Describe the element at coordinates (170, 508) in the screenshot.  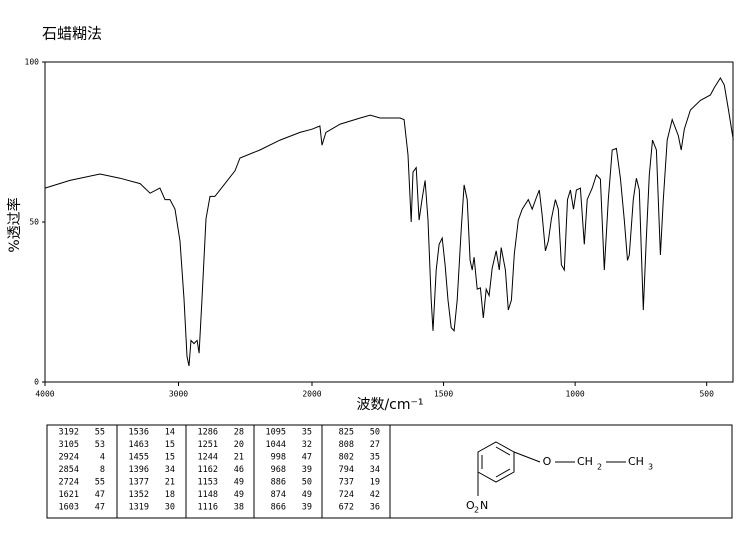
I see `peak-transmittance: 30` at that location.